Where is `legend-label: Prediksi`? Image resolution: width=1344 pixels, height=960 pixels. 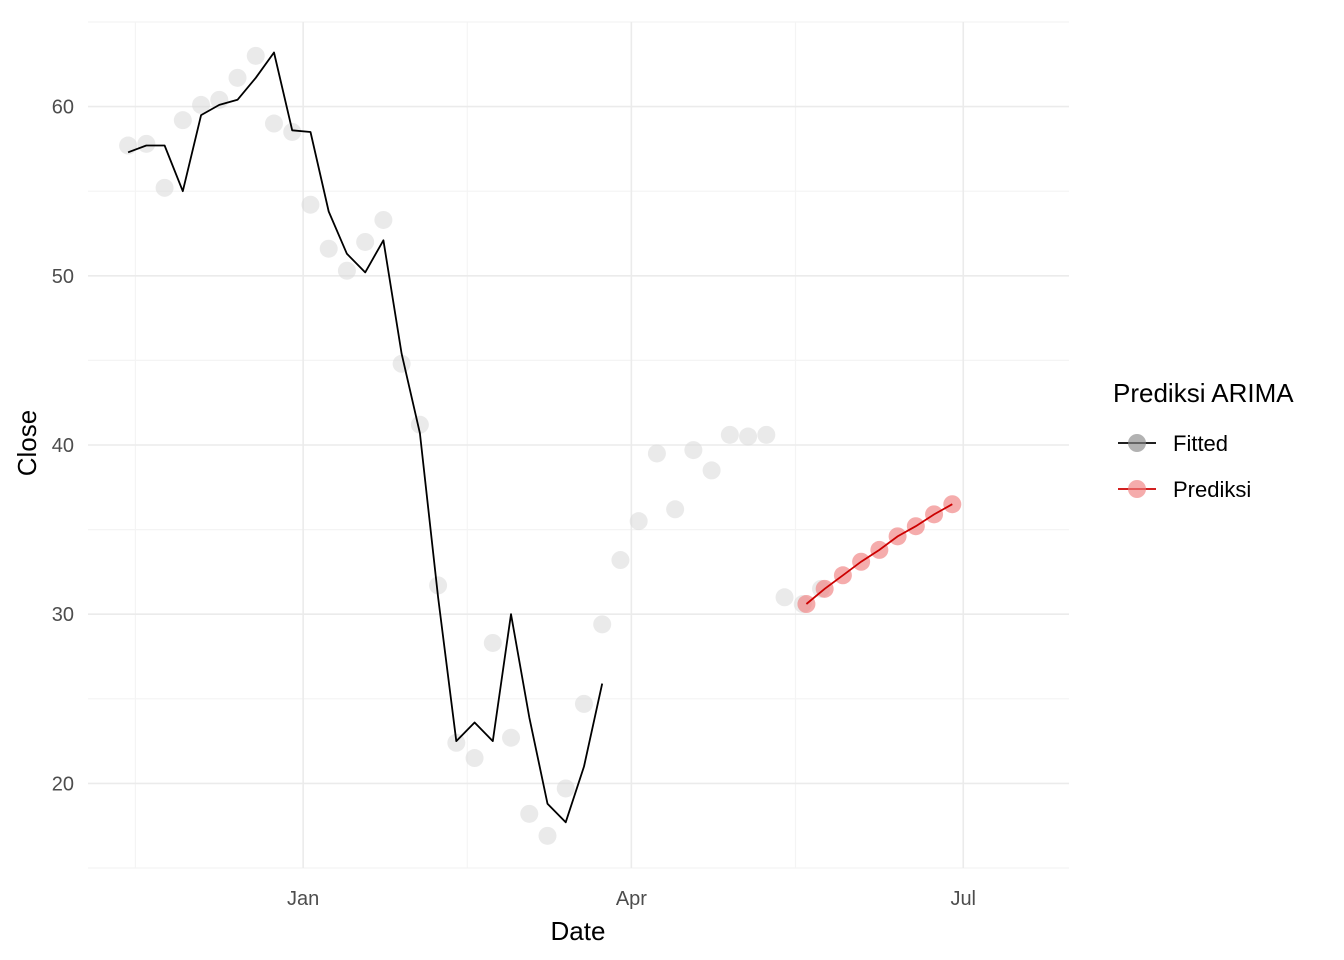 legend-label: Prediksi is located at coordinates (1212, 489).